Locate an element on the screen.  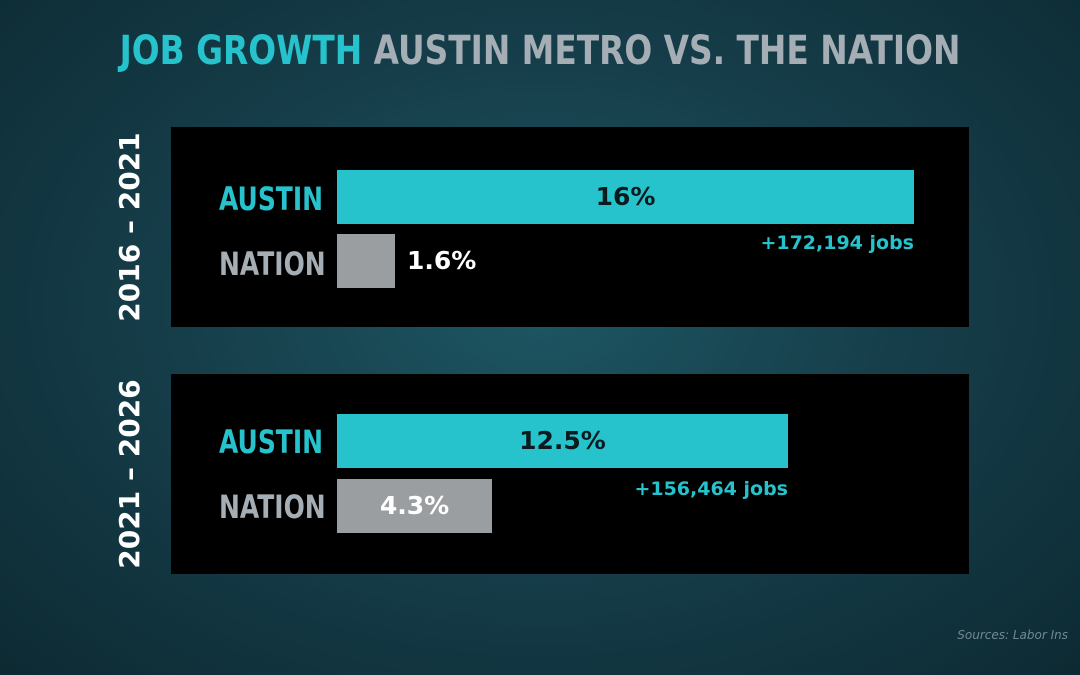
value-label-nation: 1.6% is located at coordinates (442, 260).